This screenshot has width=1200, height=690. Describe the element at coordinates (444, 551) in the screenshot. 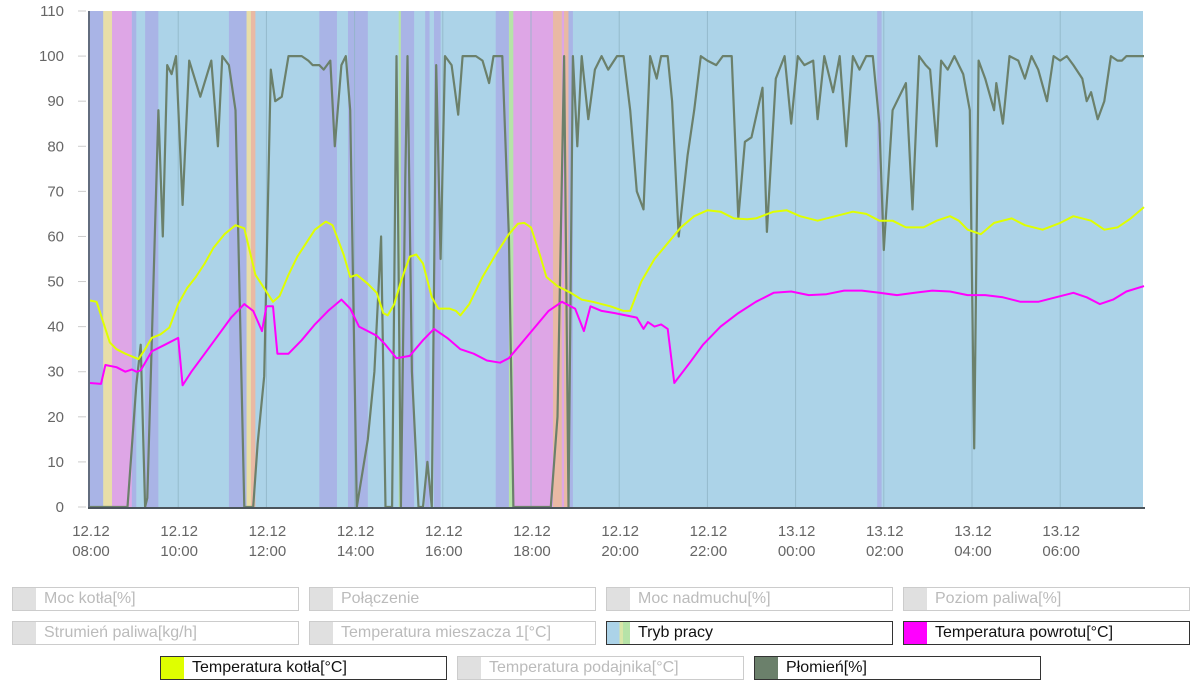

I see `x-tick-time: 16:00` at that location.